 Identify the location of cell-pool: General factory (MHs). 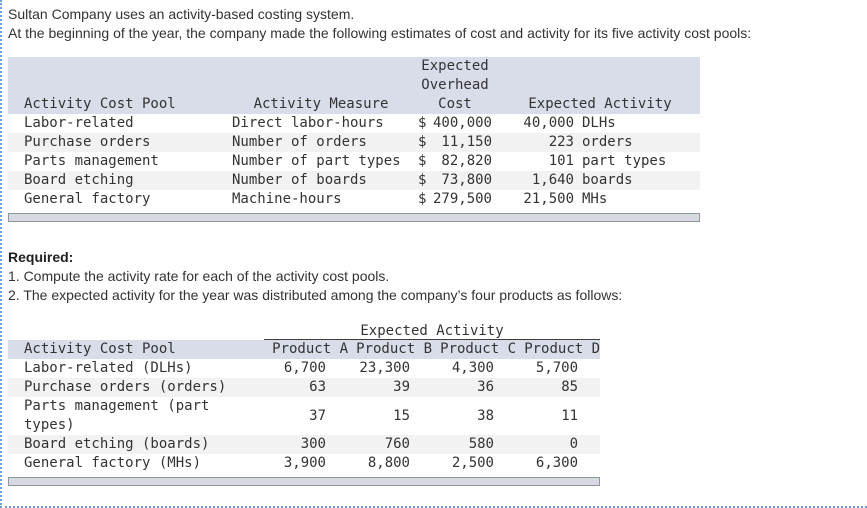
(113, 463).